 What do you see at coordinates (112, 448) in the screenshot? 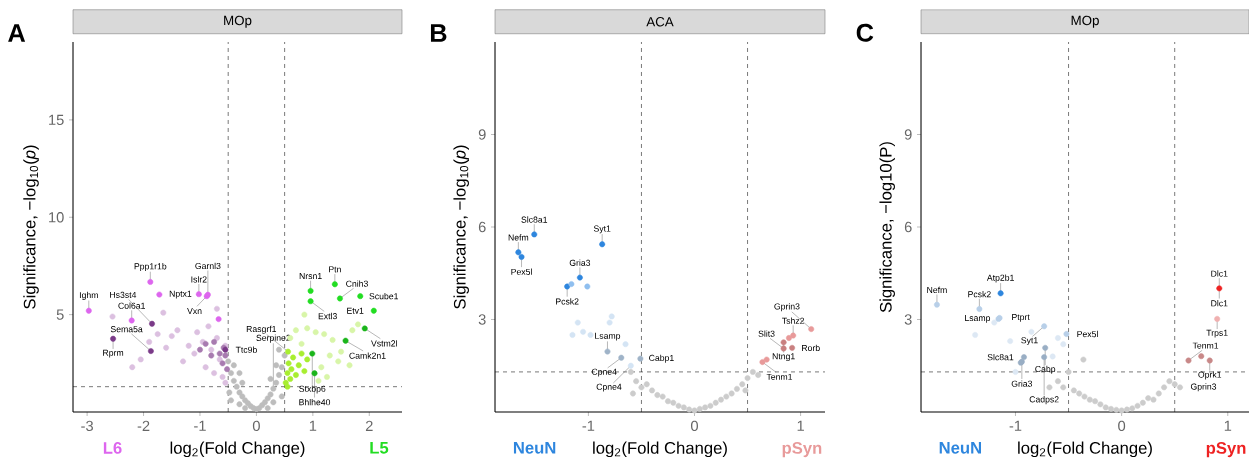
I see `text: L6` at bounding box center [112, 448].